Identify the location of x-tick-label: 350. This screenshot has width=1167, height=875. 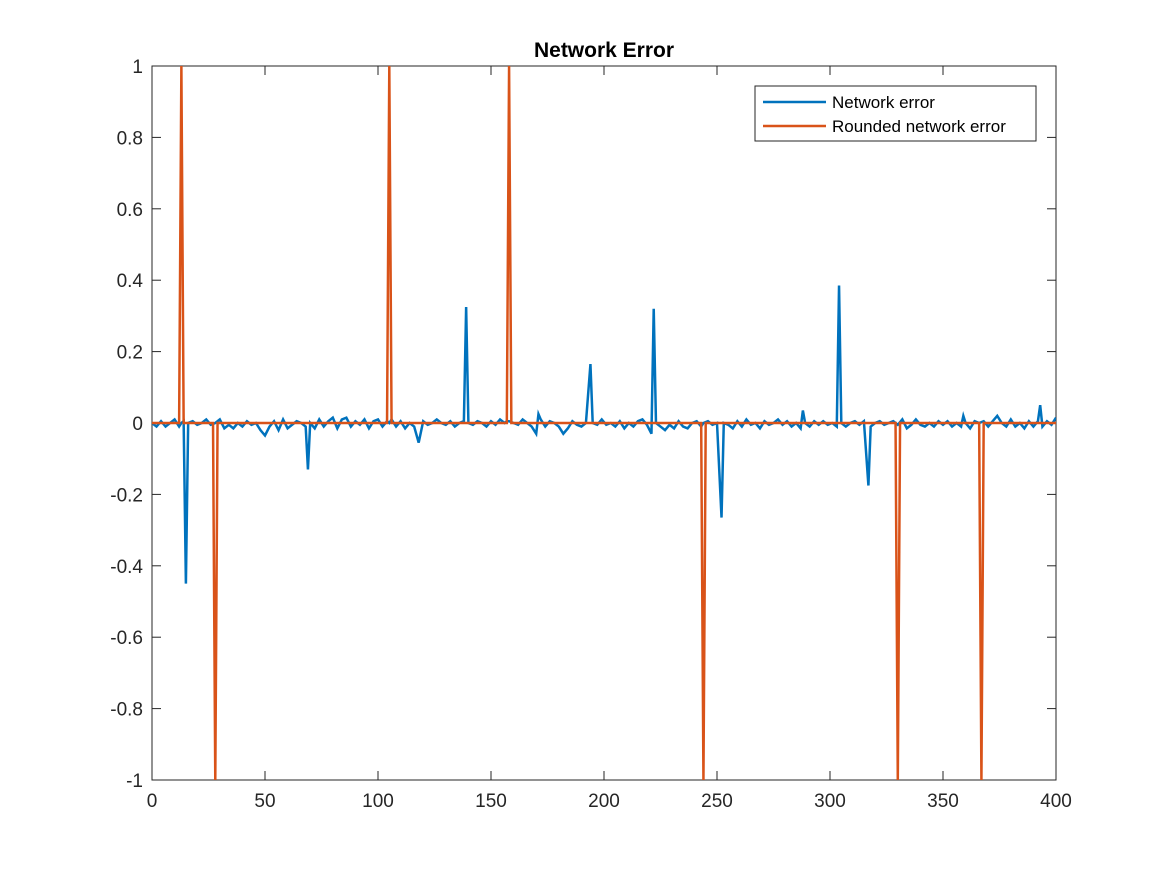
(943, 801).